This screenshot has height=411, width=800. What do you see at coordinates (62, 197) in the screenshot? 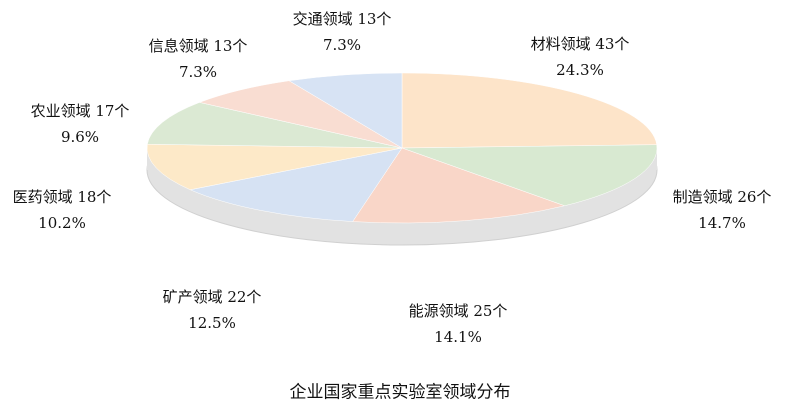
I see `slice-label: 医药领域 18个` at bounding box center [62, 197].